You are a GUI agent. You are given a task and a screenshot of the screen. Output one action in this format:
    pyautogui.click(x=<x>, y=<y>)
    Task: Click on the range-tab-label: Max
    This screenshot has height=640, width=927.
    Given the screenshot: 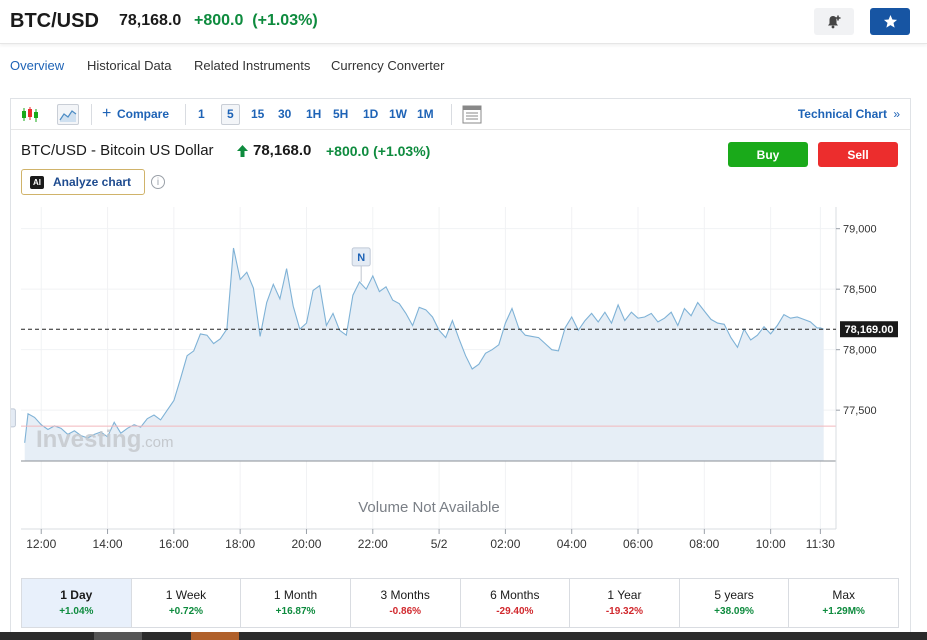 What is the action you would take?
    pyautogui.click(x=844, y=595)
    